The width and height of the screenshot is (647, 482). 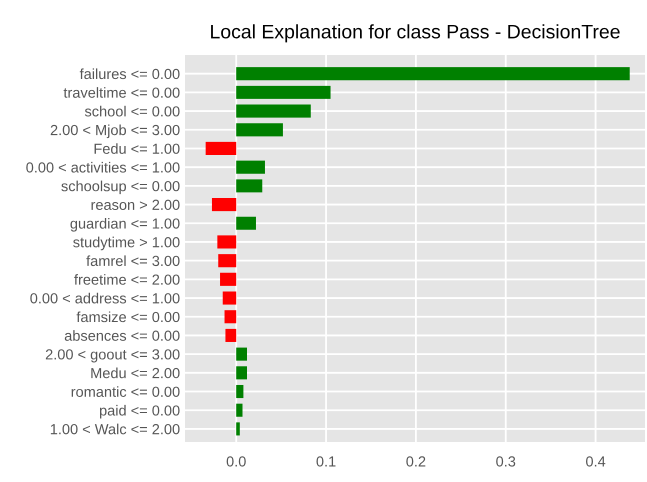 I want to click on y-tick-label: failures <= 0.00, so click(x=130, y=74).